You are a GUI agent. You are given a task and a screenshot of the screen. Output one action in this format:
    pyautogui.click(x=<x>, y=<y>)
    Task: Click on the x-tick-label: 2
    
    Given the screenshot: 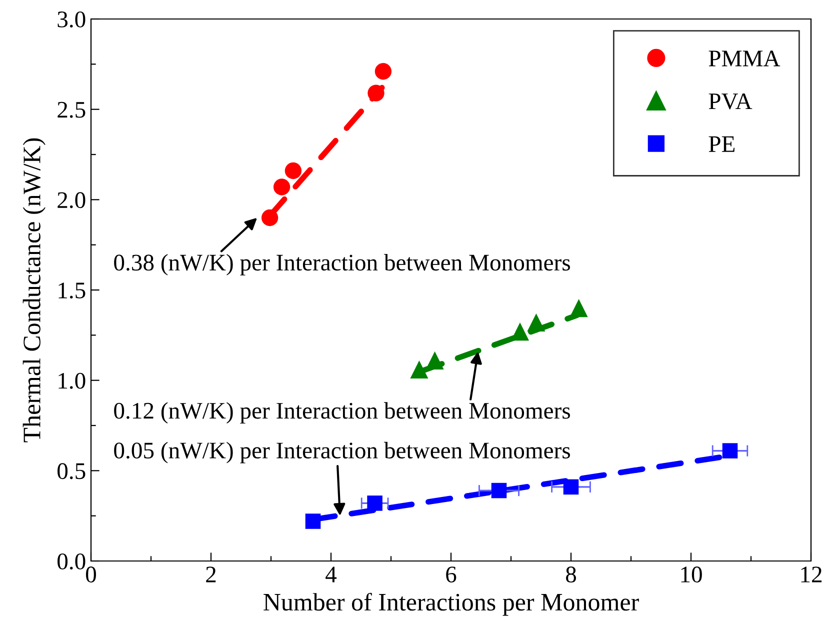 What is the action you would take?
    pyautogui.click(x=211, y=574)
    